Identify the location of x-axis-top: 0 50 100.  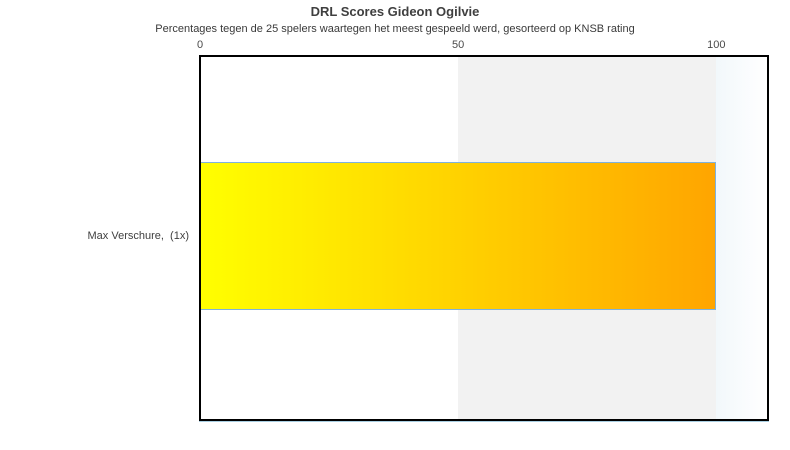
(482, 46).